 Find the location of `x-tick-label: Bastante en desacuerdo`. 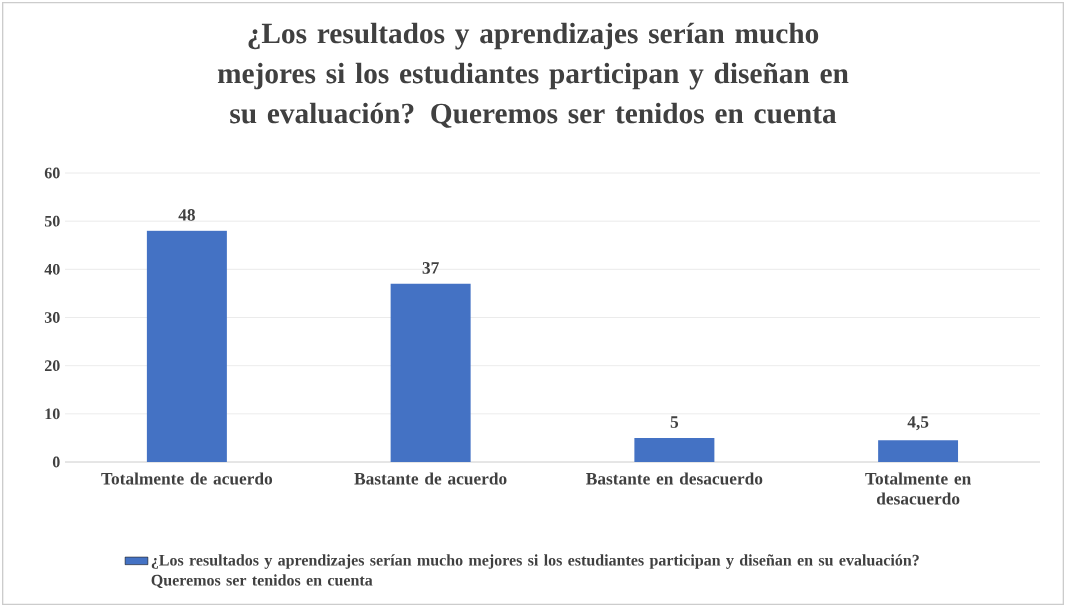

x-tick-label: Bastante en desacuerdo is located at coordinates (674, 478).